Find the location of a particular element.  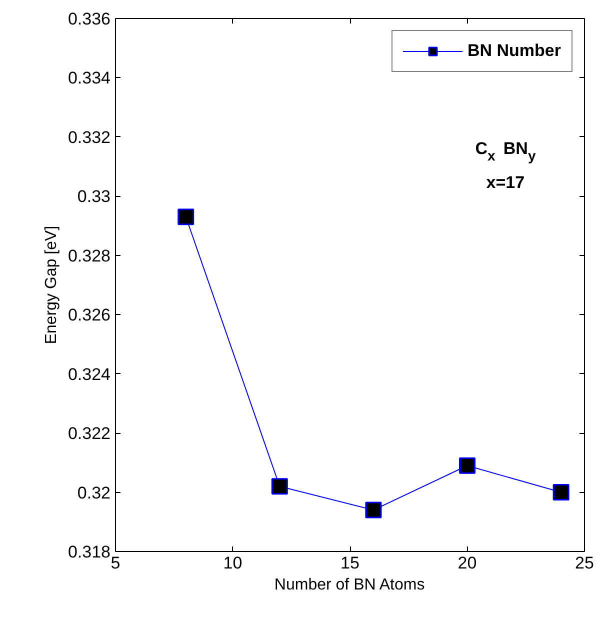

y-tick-label: 0.324 is located at coordinates (89, 374).